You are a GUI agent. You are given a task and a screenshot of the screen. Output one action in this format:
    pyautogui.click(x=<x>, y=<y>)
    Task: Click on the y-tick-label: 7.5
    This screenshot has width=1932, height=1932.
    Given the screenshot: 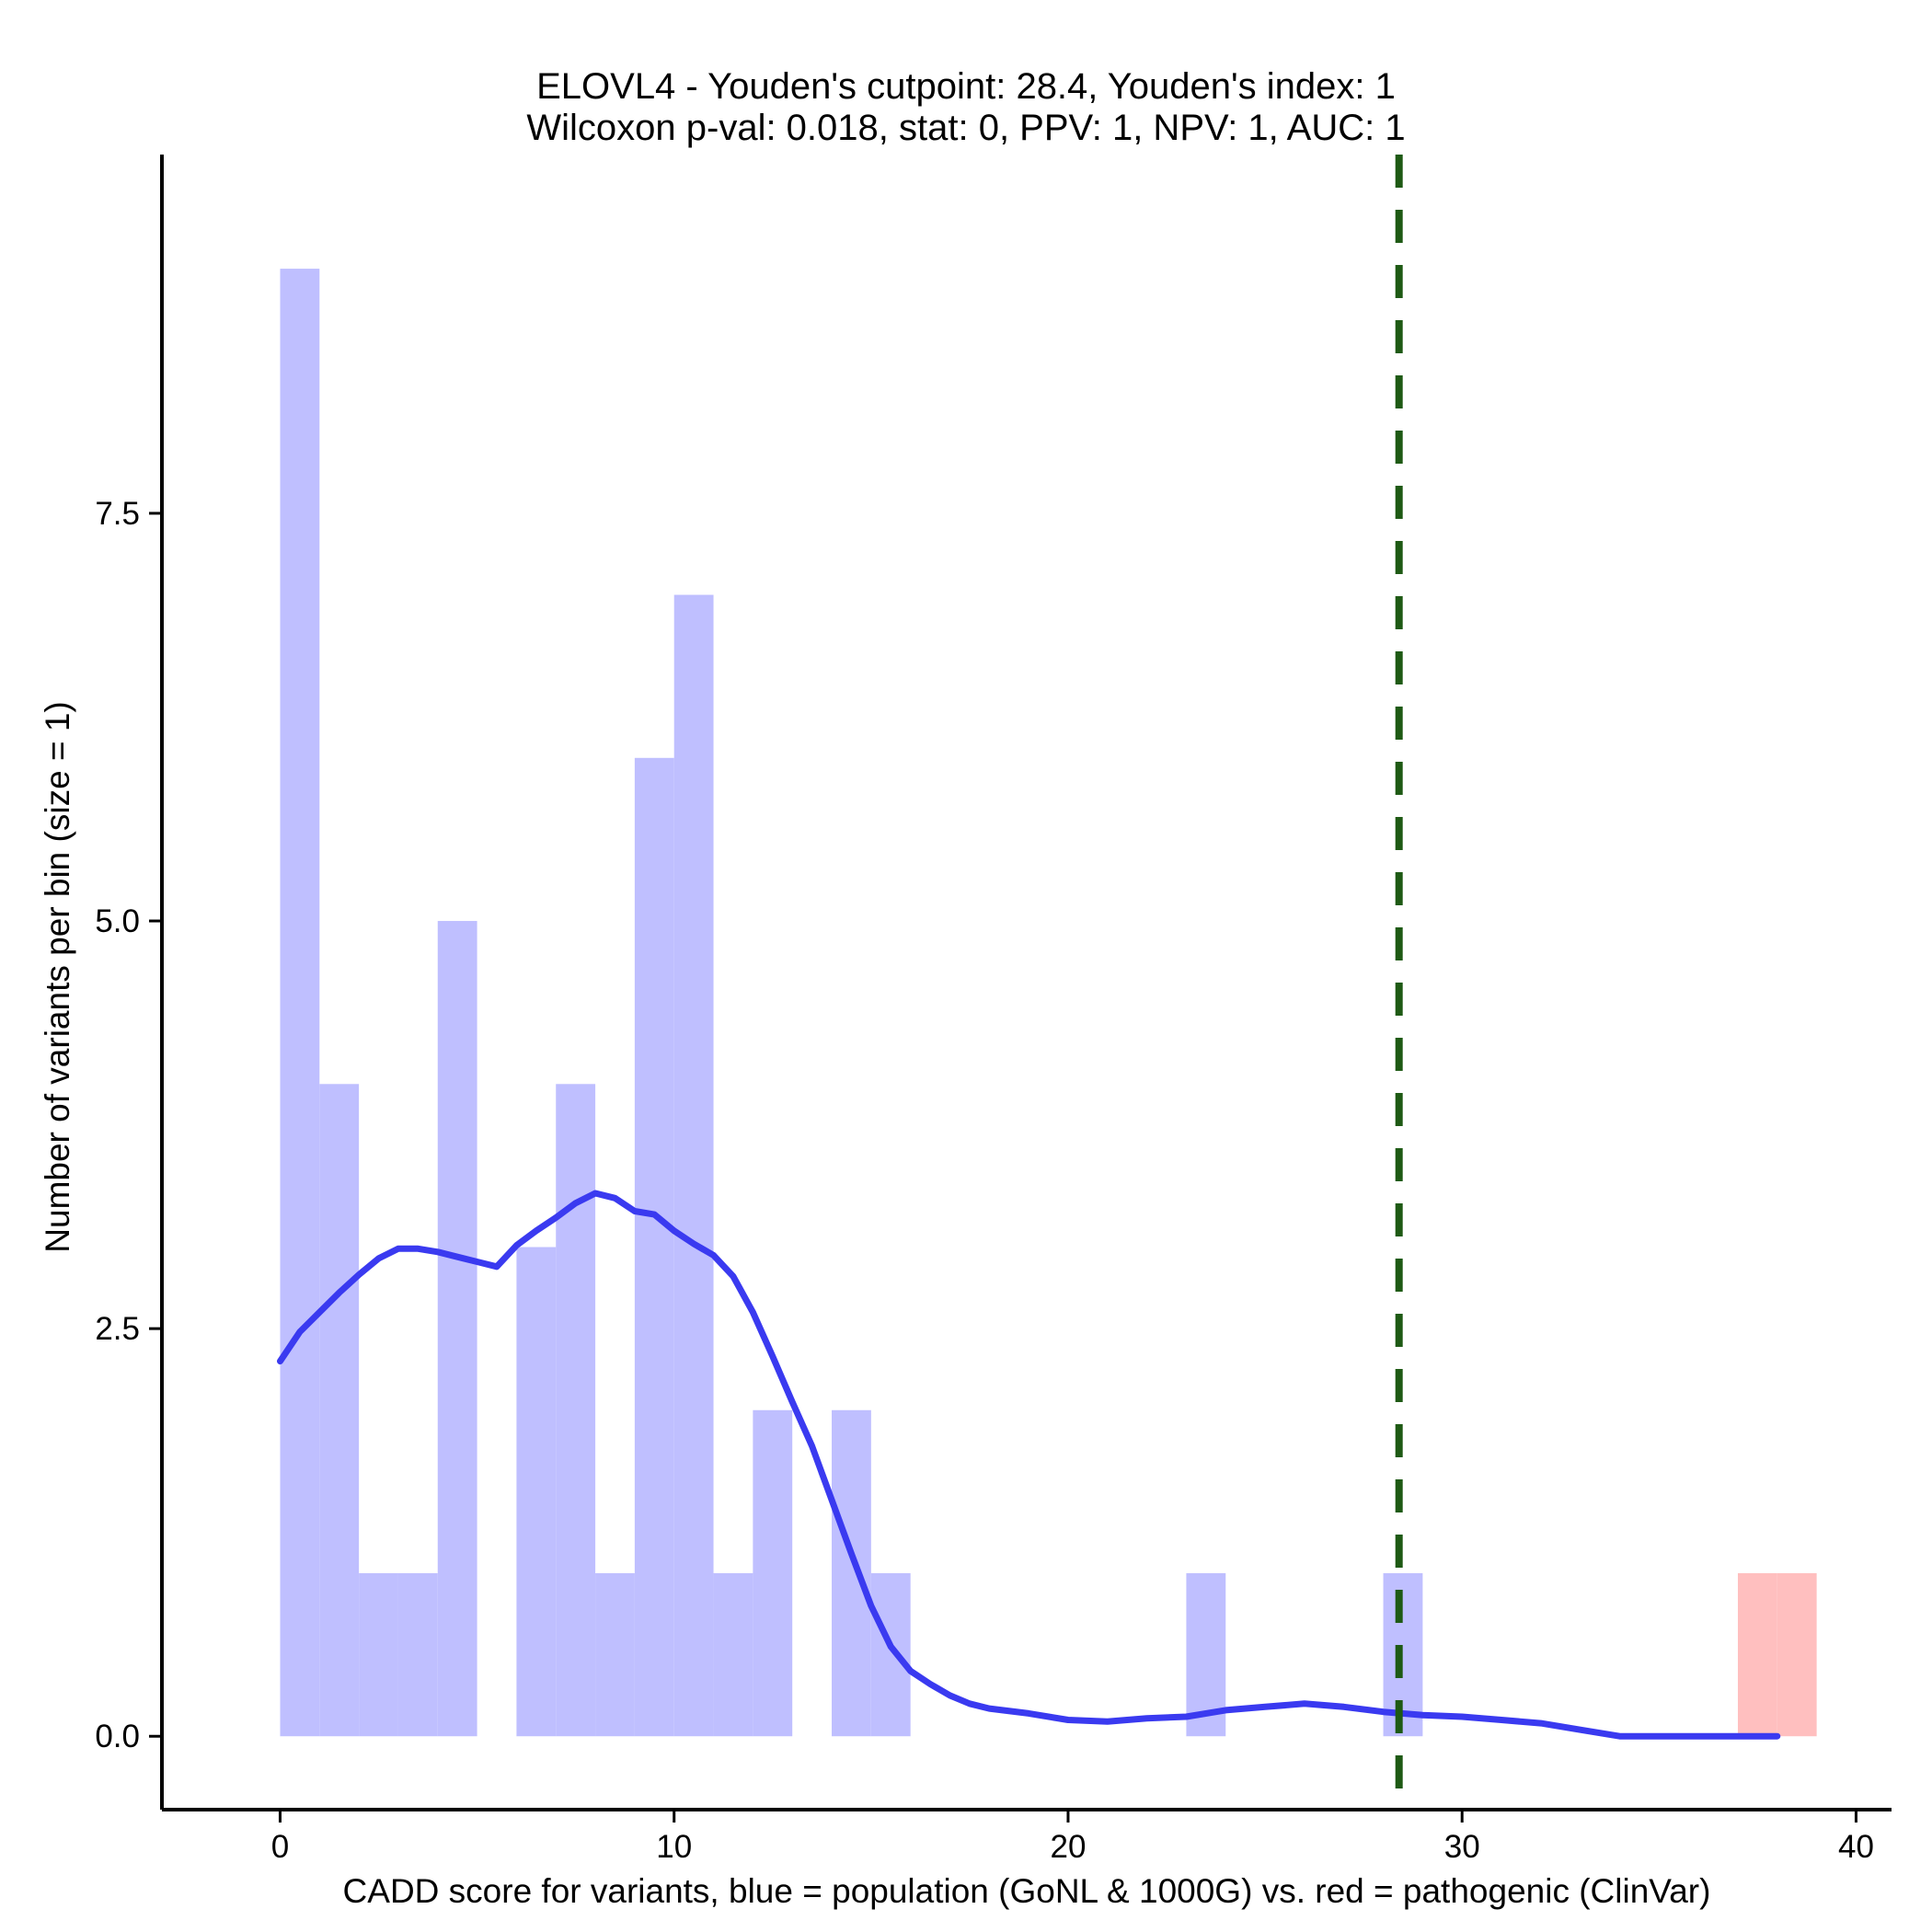 What is the action you would take?
    pyautogui.click(x=117, y=514)
    